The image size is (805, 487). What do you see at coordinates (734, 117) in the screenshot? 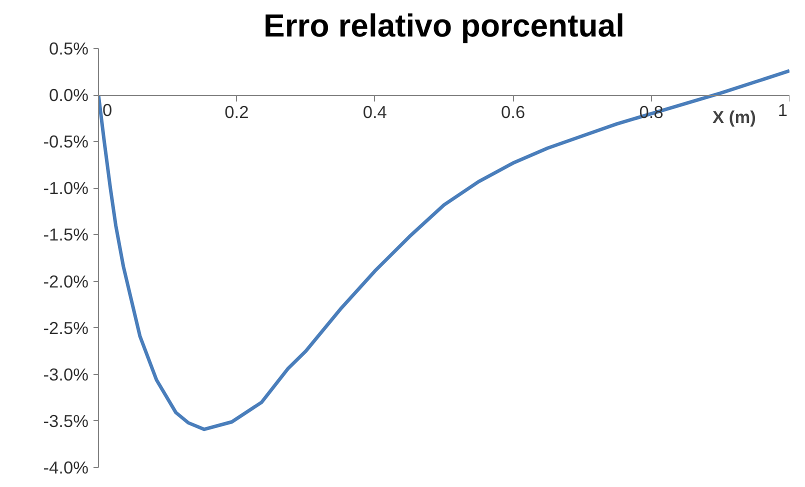
I see `x-axis-title: X (m)` at bounding box center [734, 117].